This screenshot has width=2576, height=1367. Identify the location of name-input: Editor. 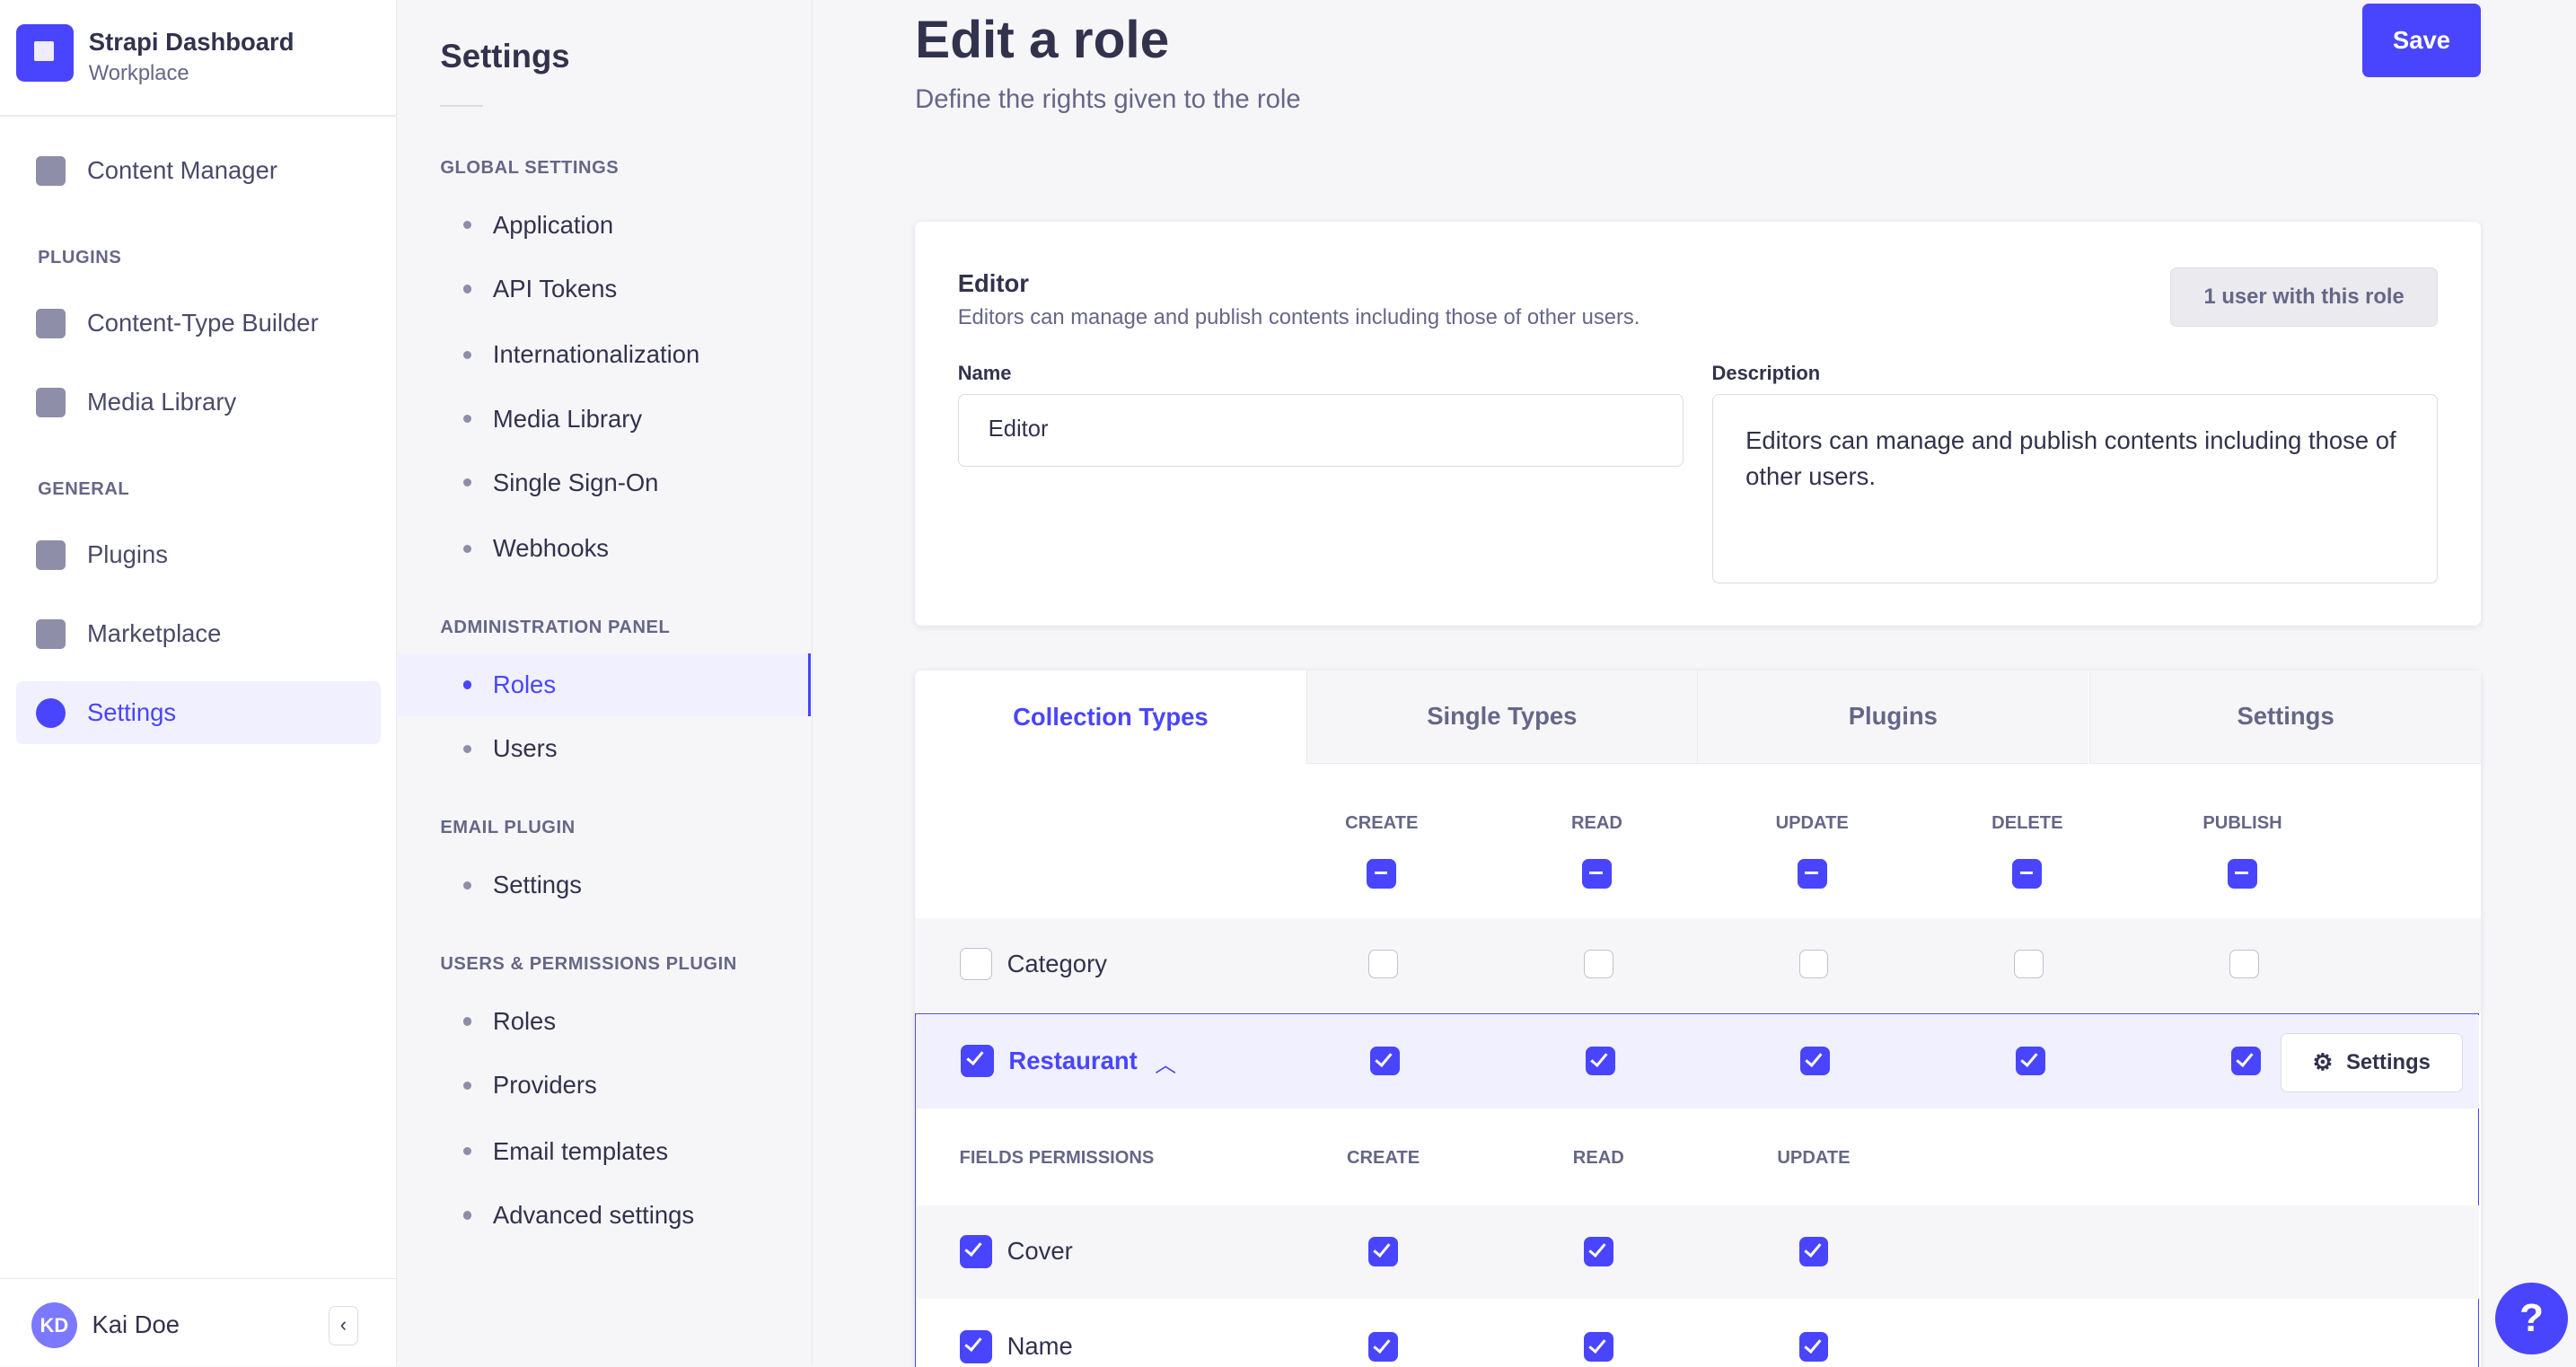
(1320, 430).